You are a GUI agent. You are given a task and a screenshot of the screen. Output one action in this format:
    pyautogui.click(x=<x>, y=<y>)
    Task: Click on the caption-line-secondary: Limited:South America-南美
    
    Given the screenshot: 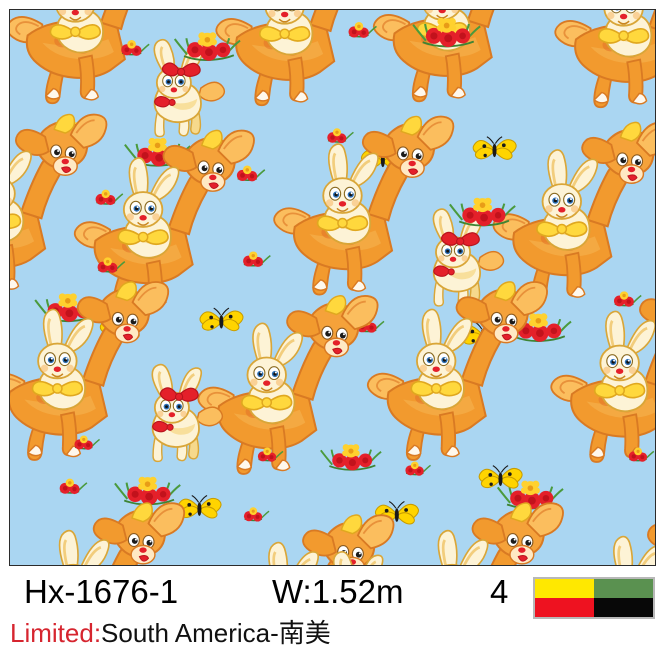 What is the action you would take?
    pyautogui.click(x=333, y=636)
    